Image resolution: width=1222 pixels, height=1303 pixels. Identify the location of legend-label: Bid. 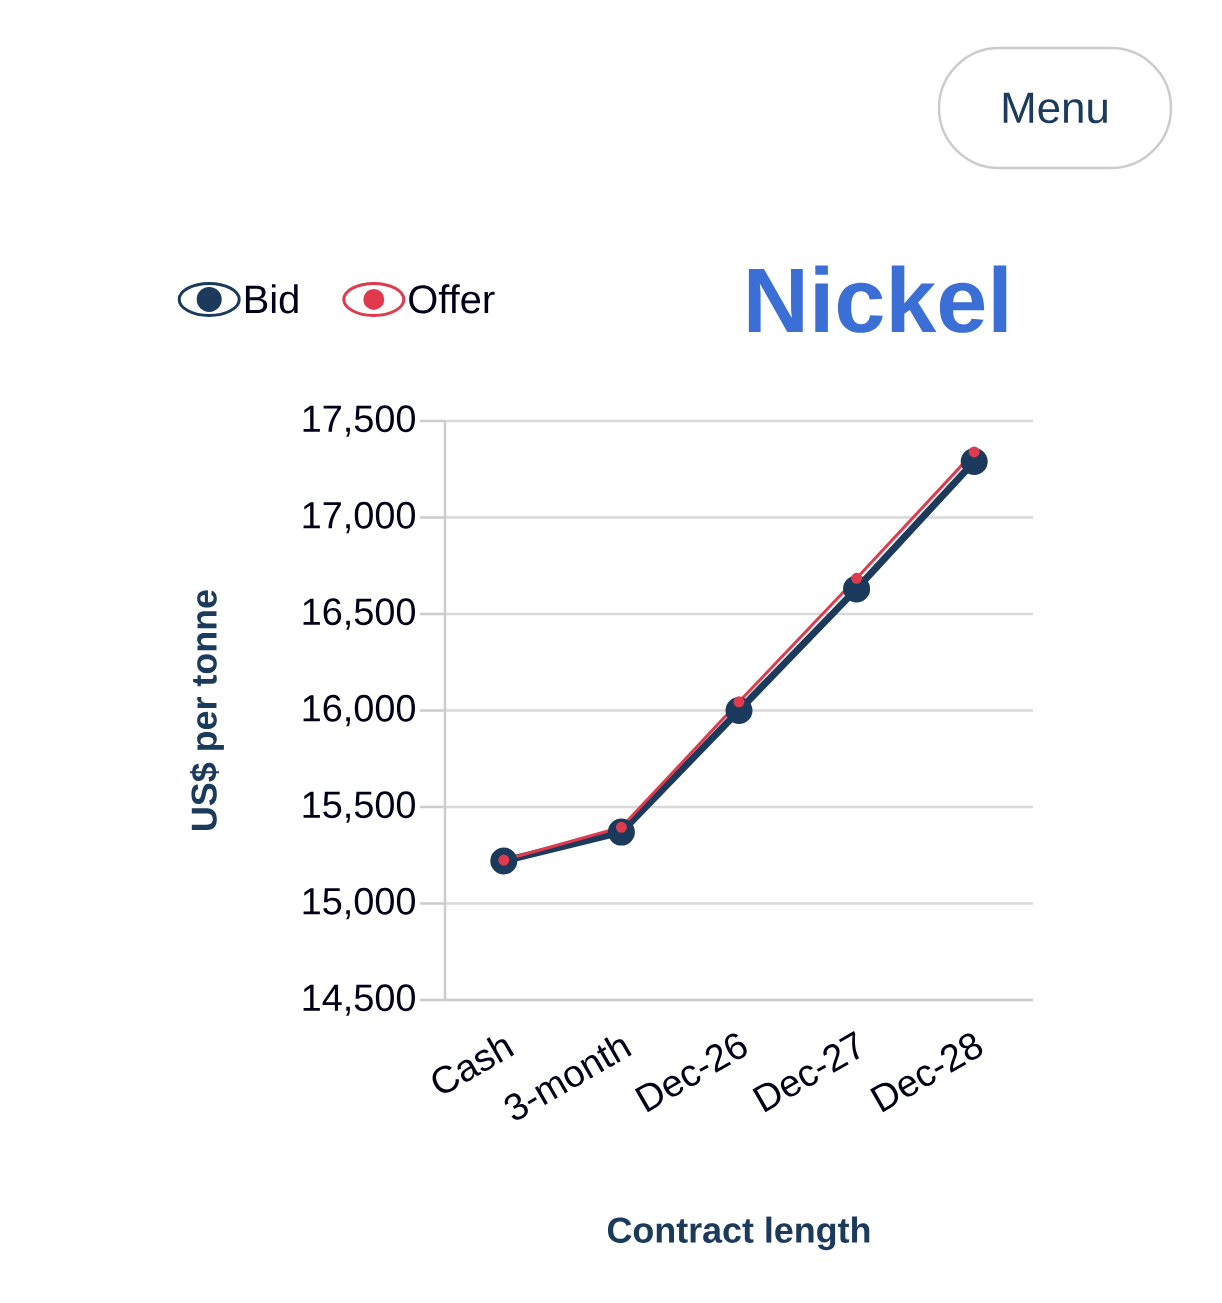
(271, 299).